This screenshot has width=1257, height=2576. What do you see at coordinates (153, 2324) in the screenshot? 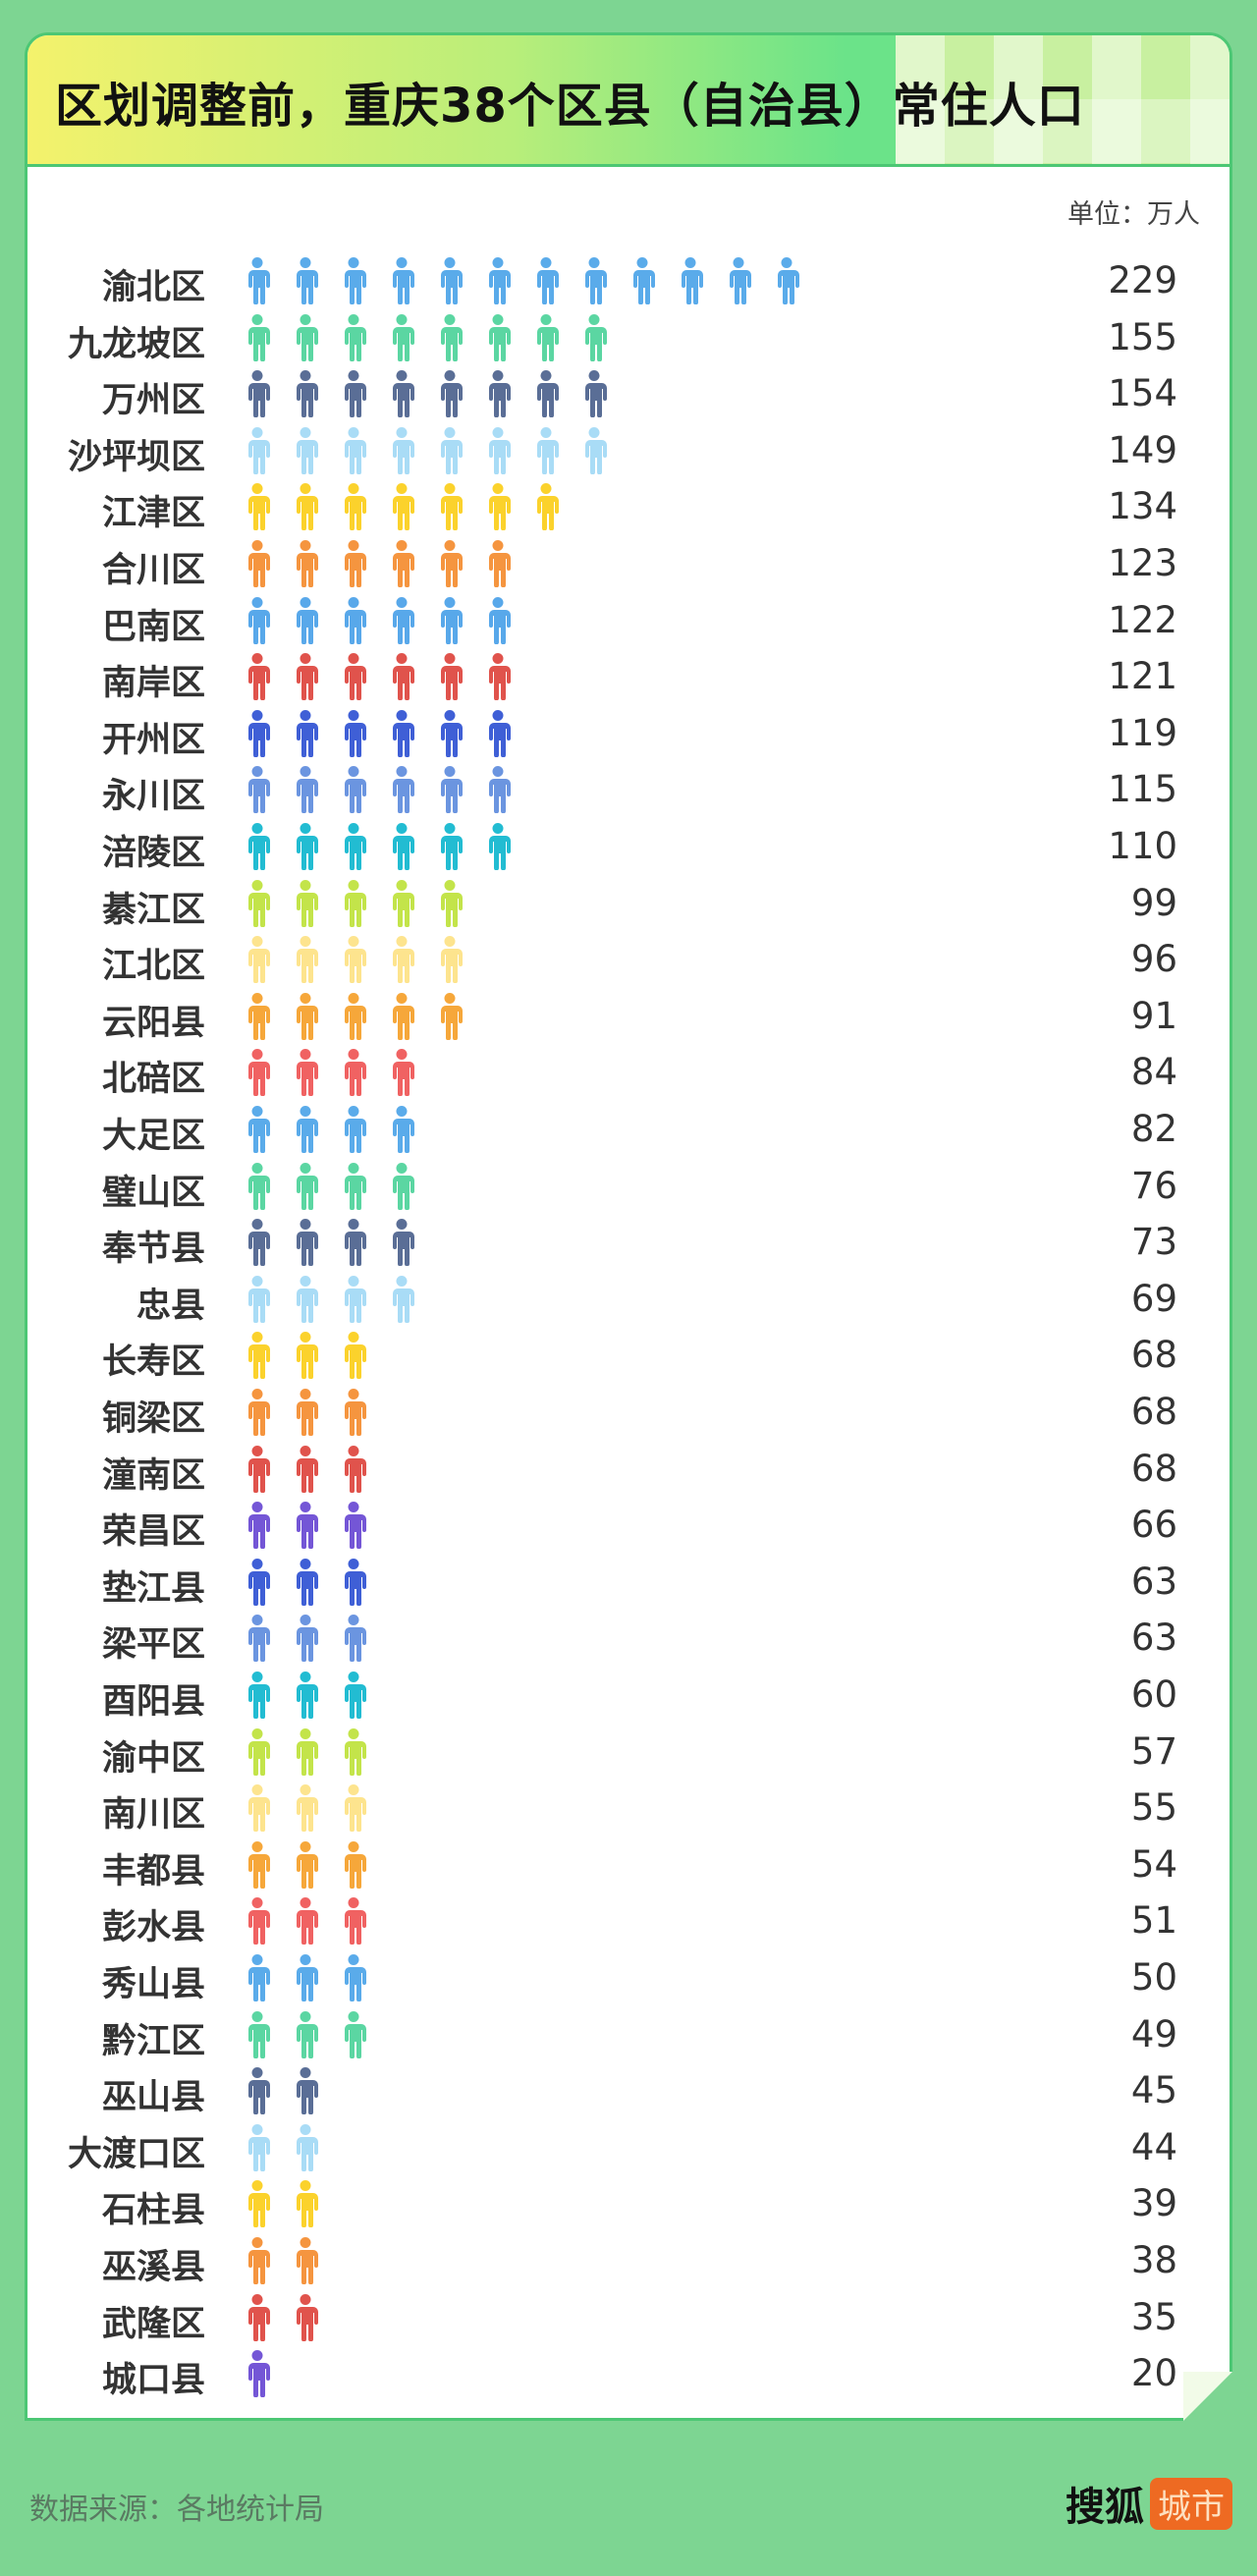
I see `category-label: 武隆区` at bounding box center [153, 2324].